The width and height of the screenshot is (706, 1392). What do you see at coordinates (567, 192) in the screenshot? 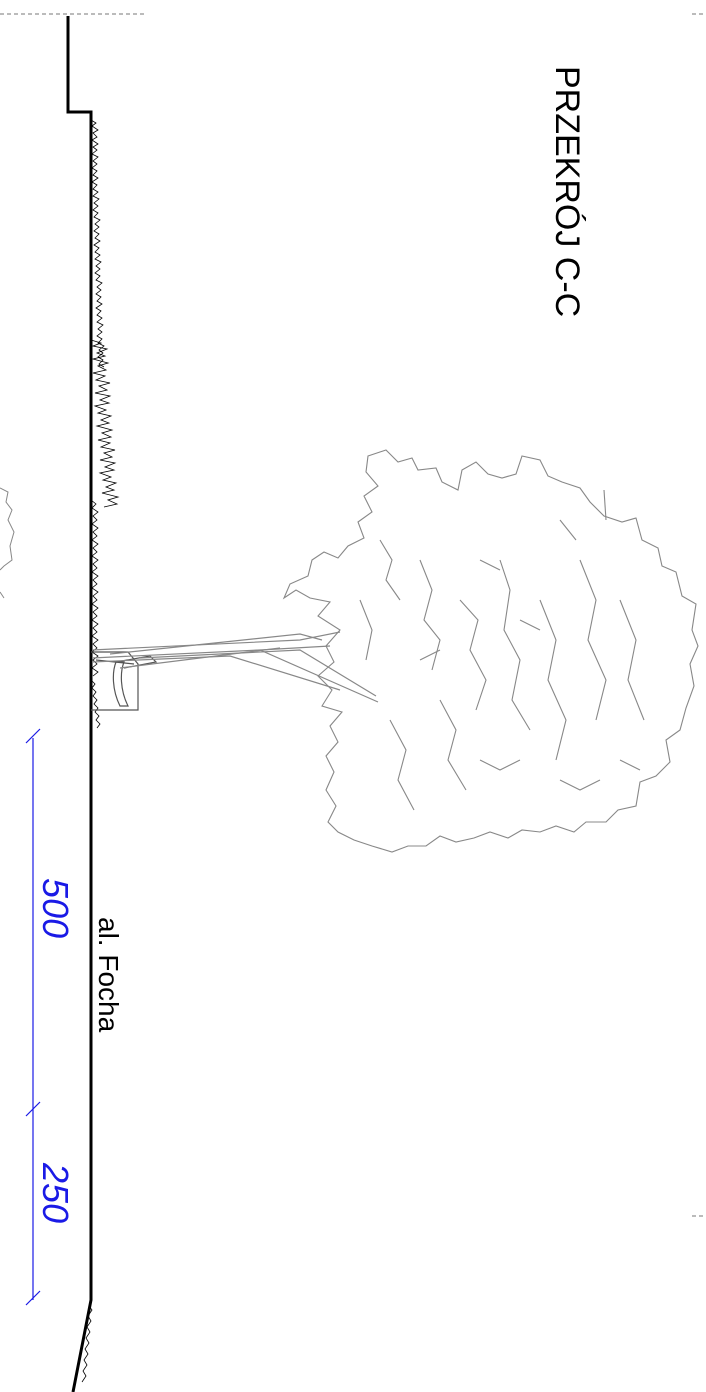
I see `section-title: PRZEKRÓJ C-C` at bounding box center [567, 192].